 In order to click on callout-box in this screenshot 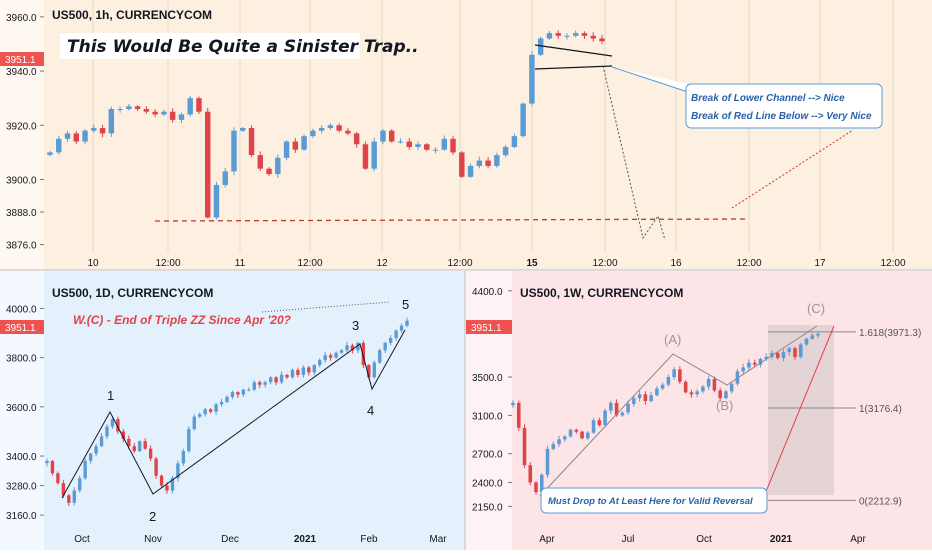, I will do `click(784, 106)`.